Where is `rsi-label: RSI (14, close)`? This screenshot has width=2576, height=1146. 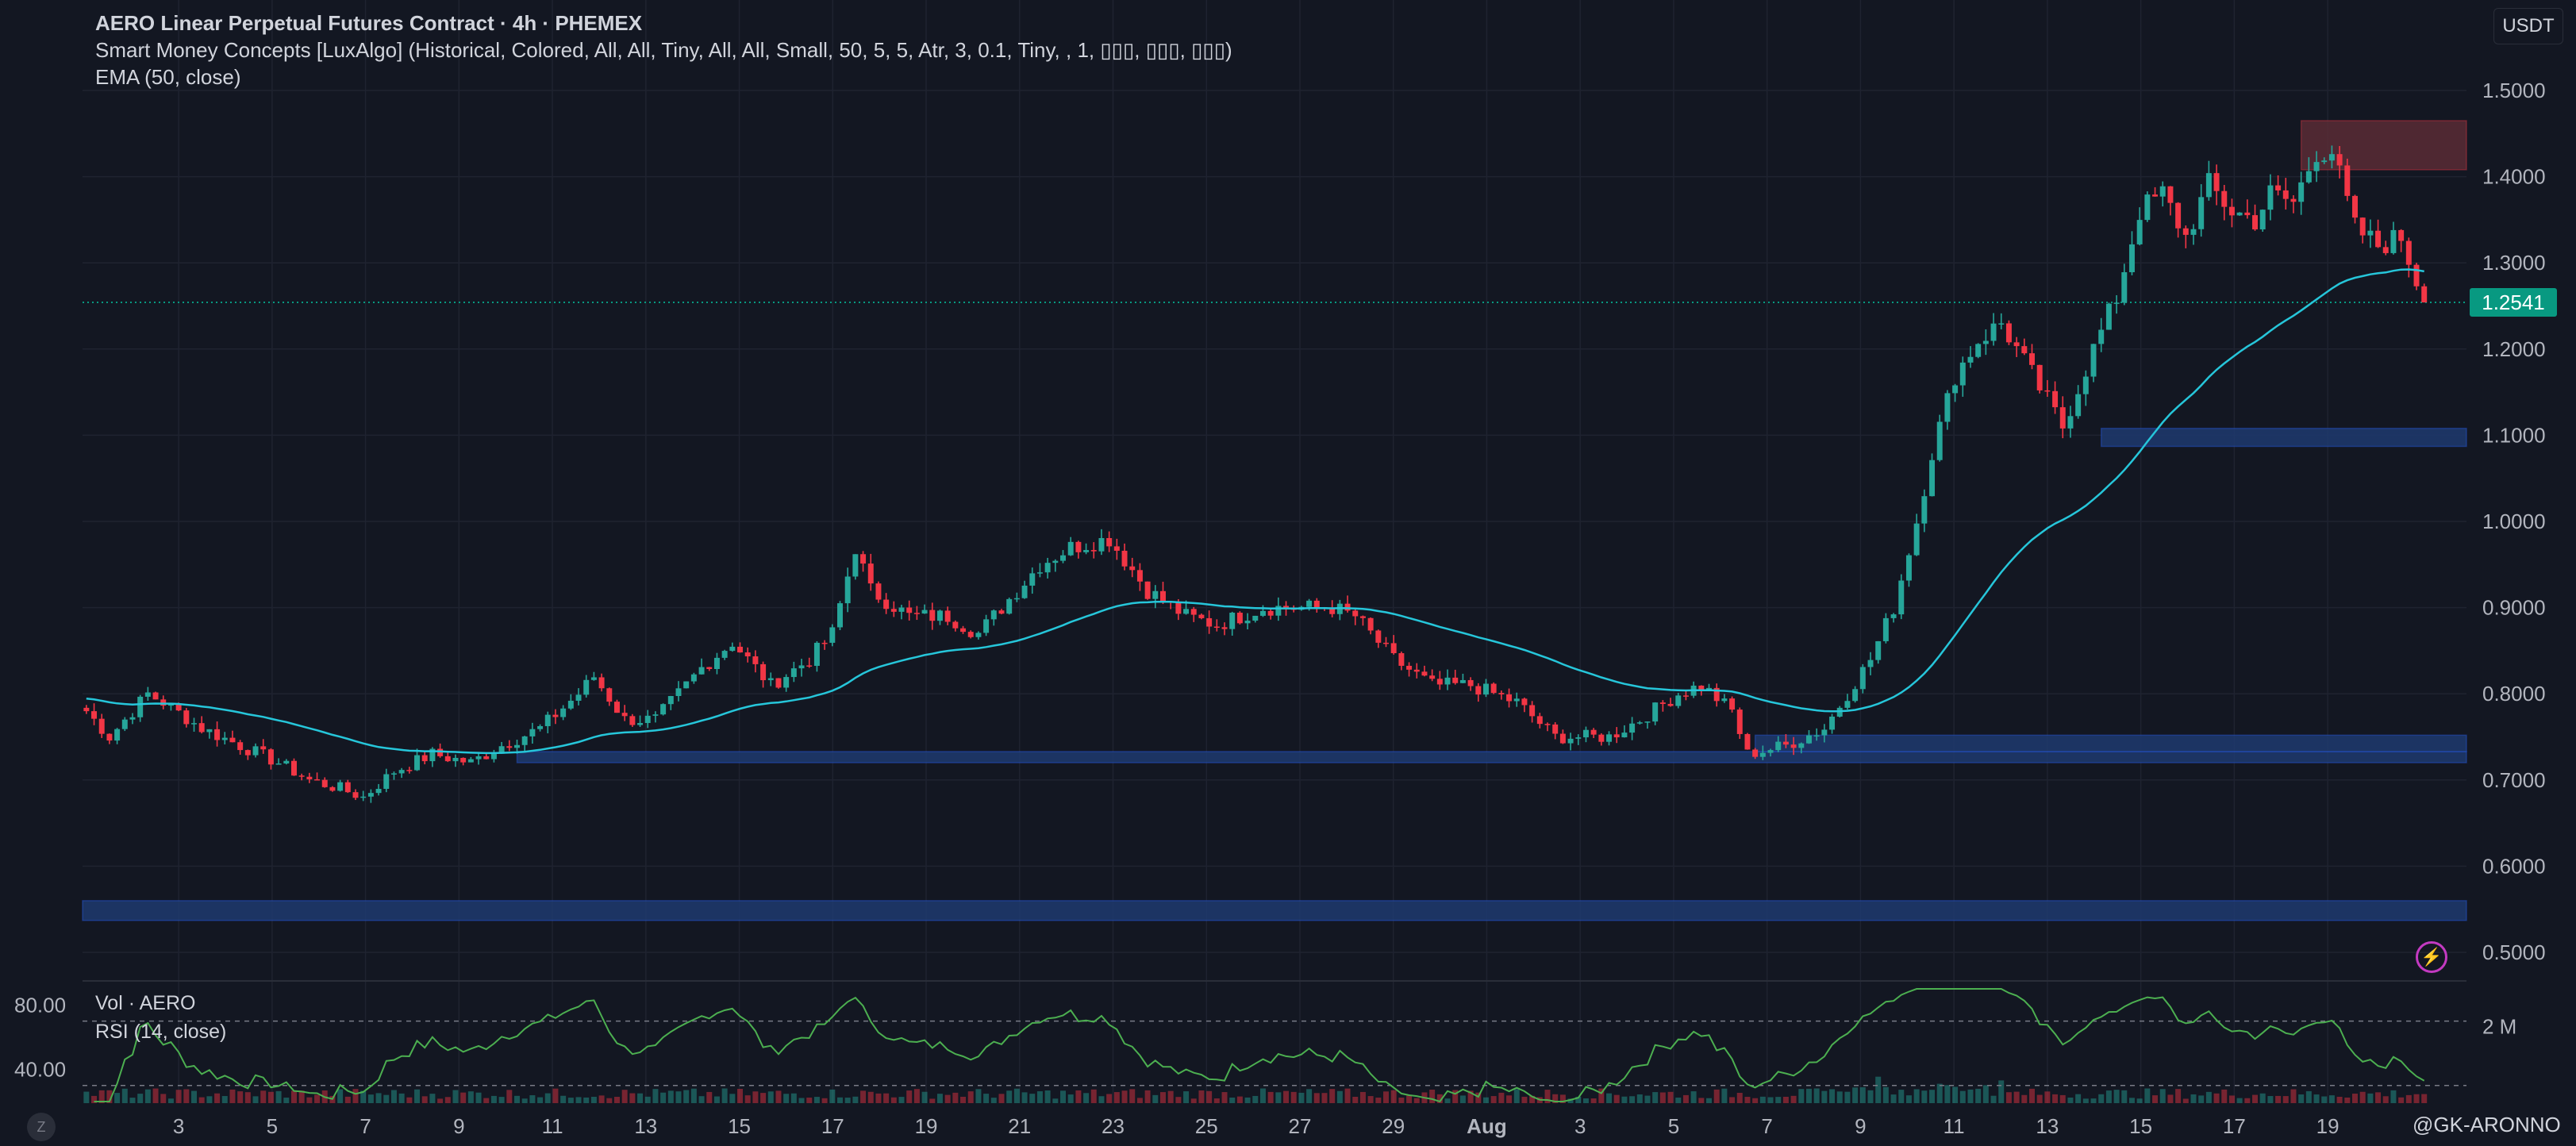
rsi-label: RSI (14, close) is located at coordinates (161, 1032).